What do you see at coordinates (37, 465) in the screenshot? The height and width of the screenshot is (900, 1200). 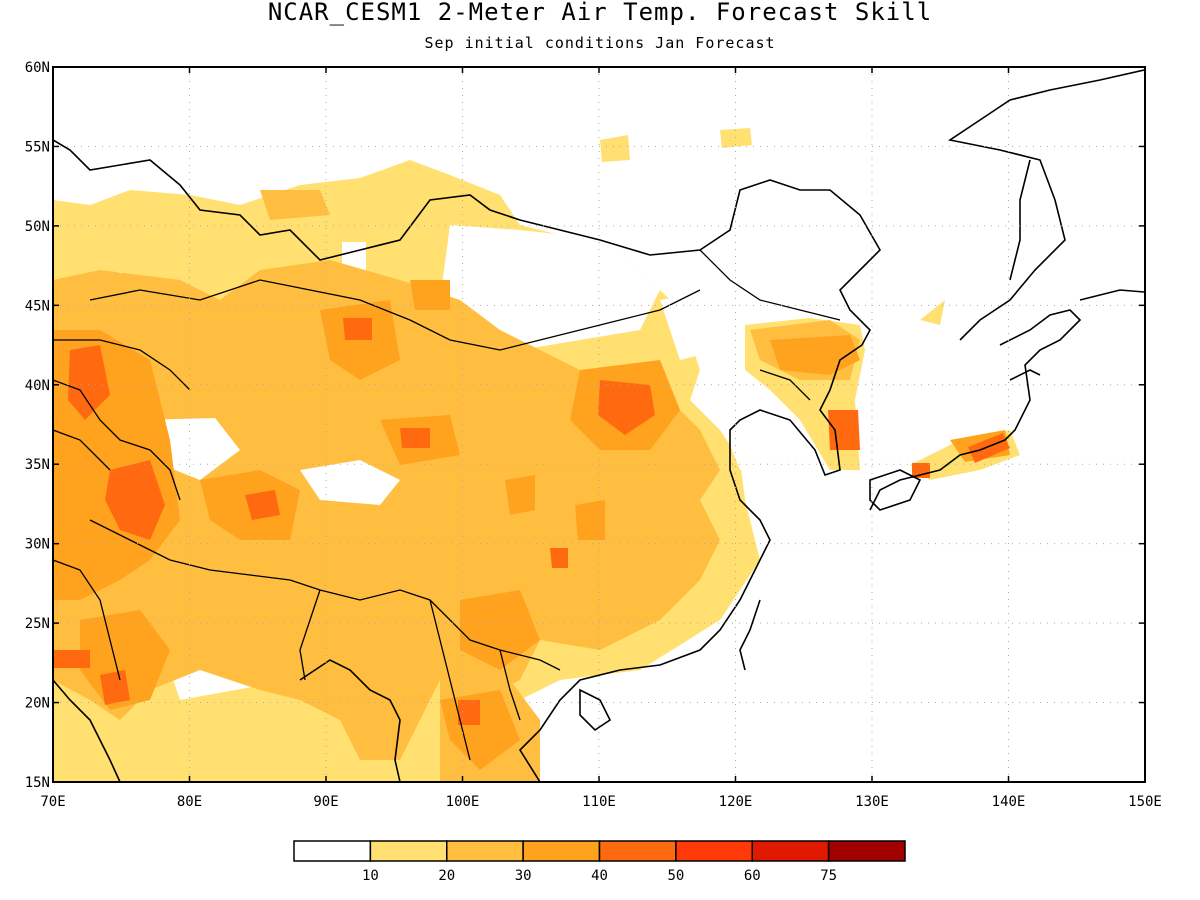 I see `lat-tick-label: 35N` at bounding box center [37, 465].